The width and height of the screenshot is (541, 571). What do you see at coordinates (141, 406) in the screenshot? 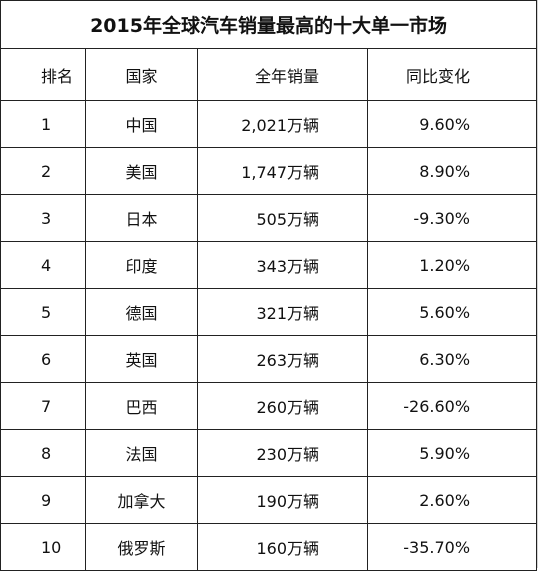
I see `cell: 巴西` at bounding box center [141, 406].